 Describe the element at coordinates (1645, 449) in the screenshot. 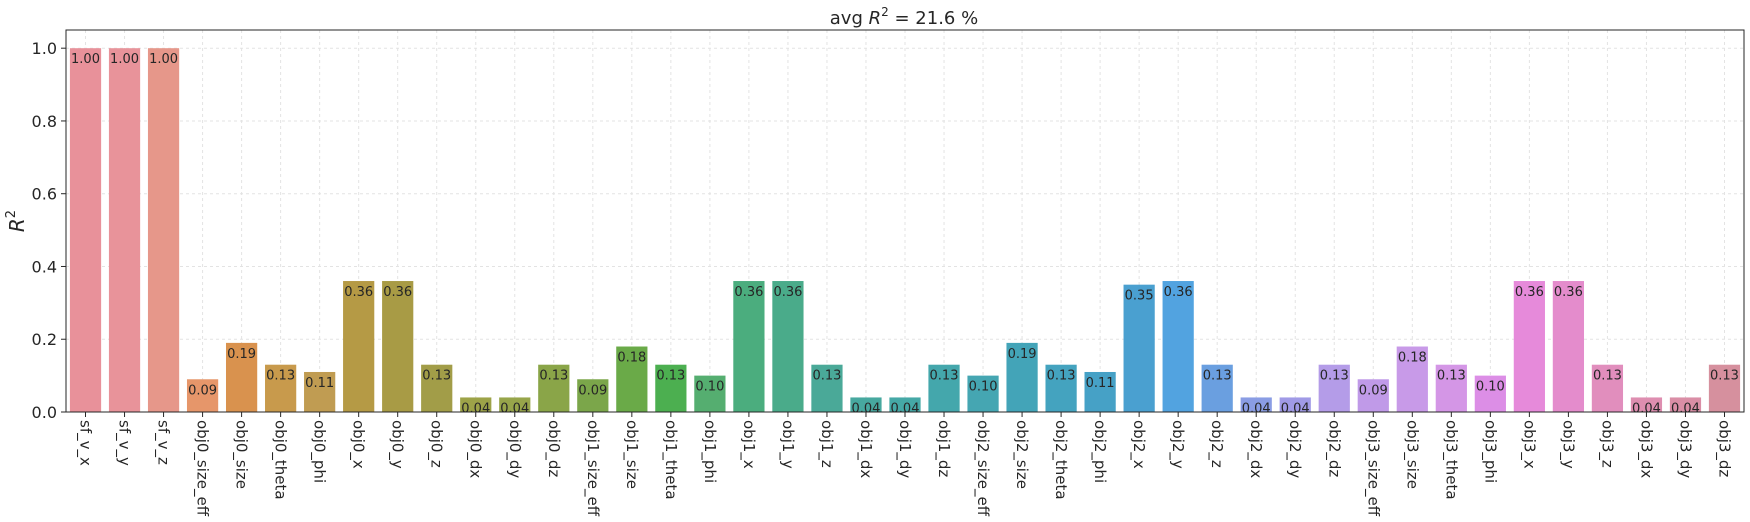

I see `x-tick-label: obj3_dx` at that location.